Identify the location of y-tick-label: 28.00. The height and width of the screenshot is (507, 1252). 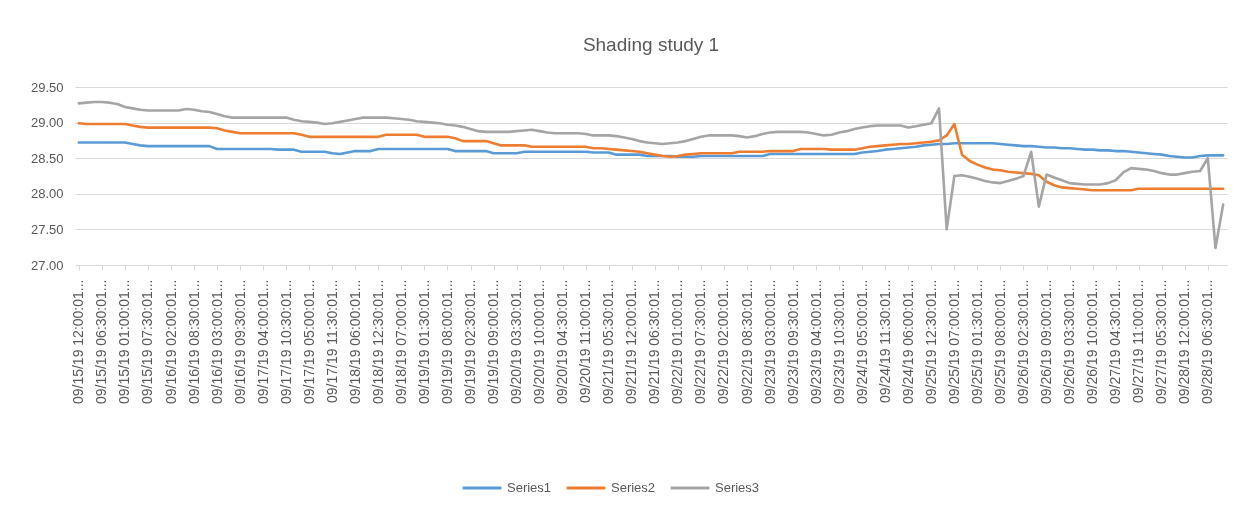
(47, 194).